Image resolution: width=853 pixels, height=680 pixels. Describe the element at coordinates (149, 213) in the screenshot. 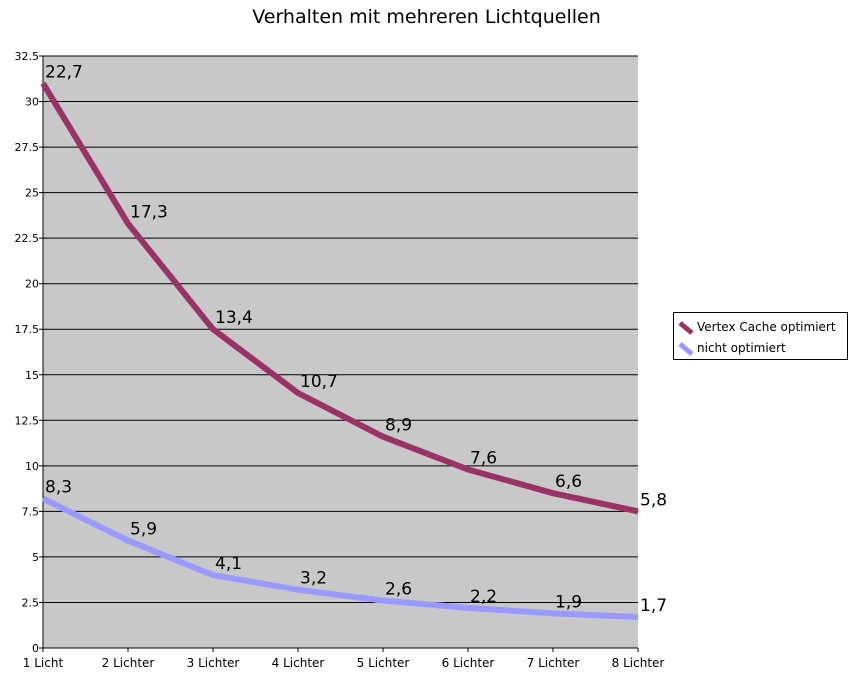

I see `data-label: 17,3` at that location.